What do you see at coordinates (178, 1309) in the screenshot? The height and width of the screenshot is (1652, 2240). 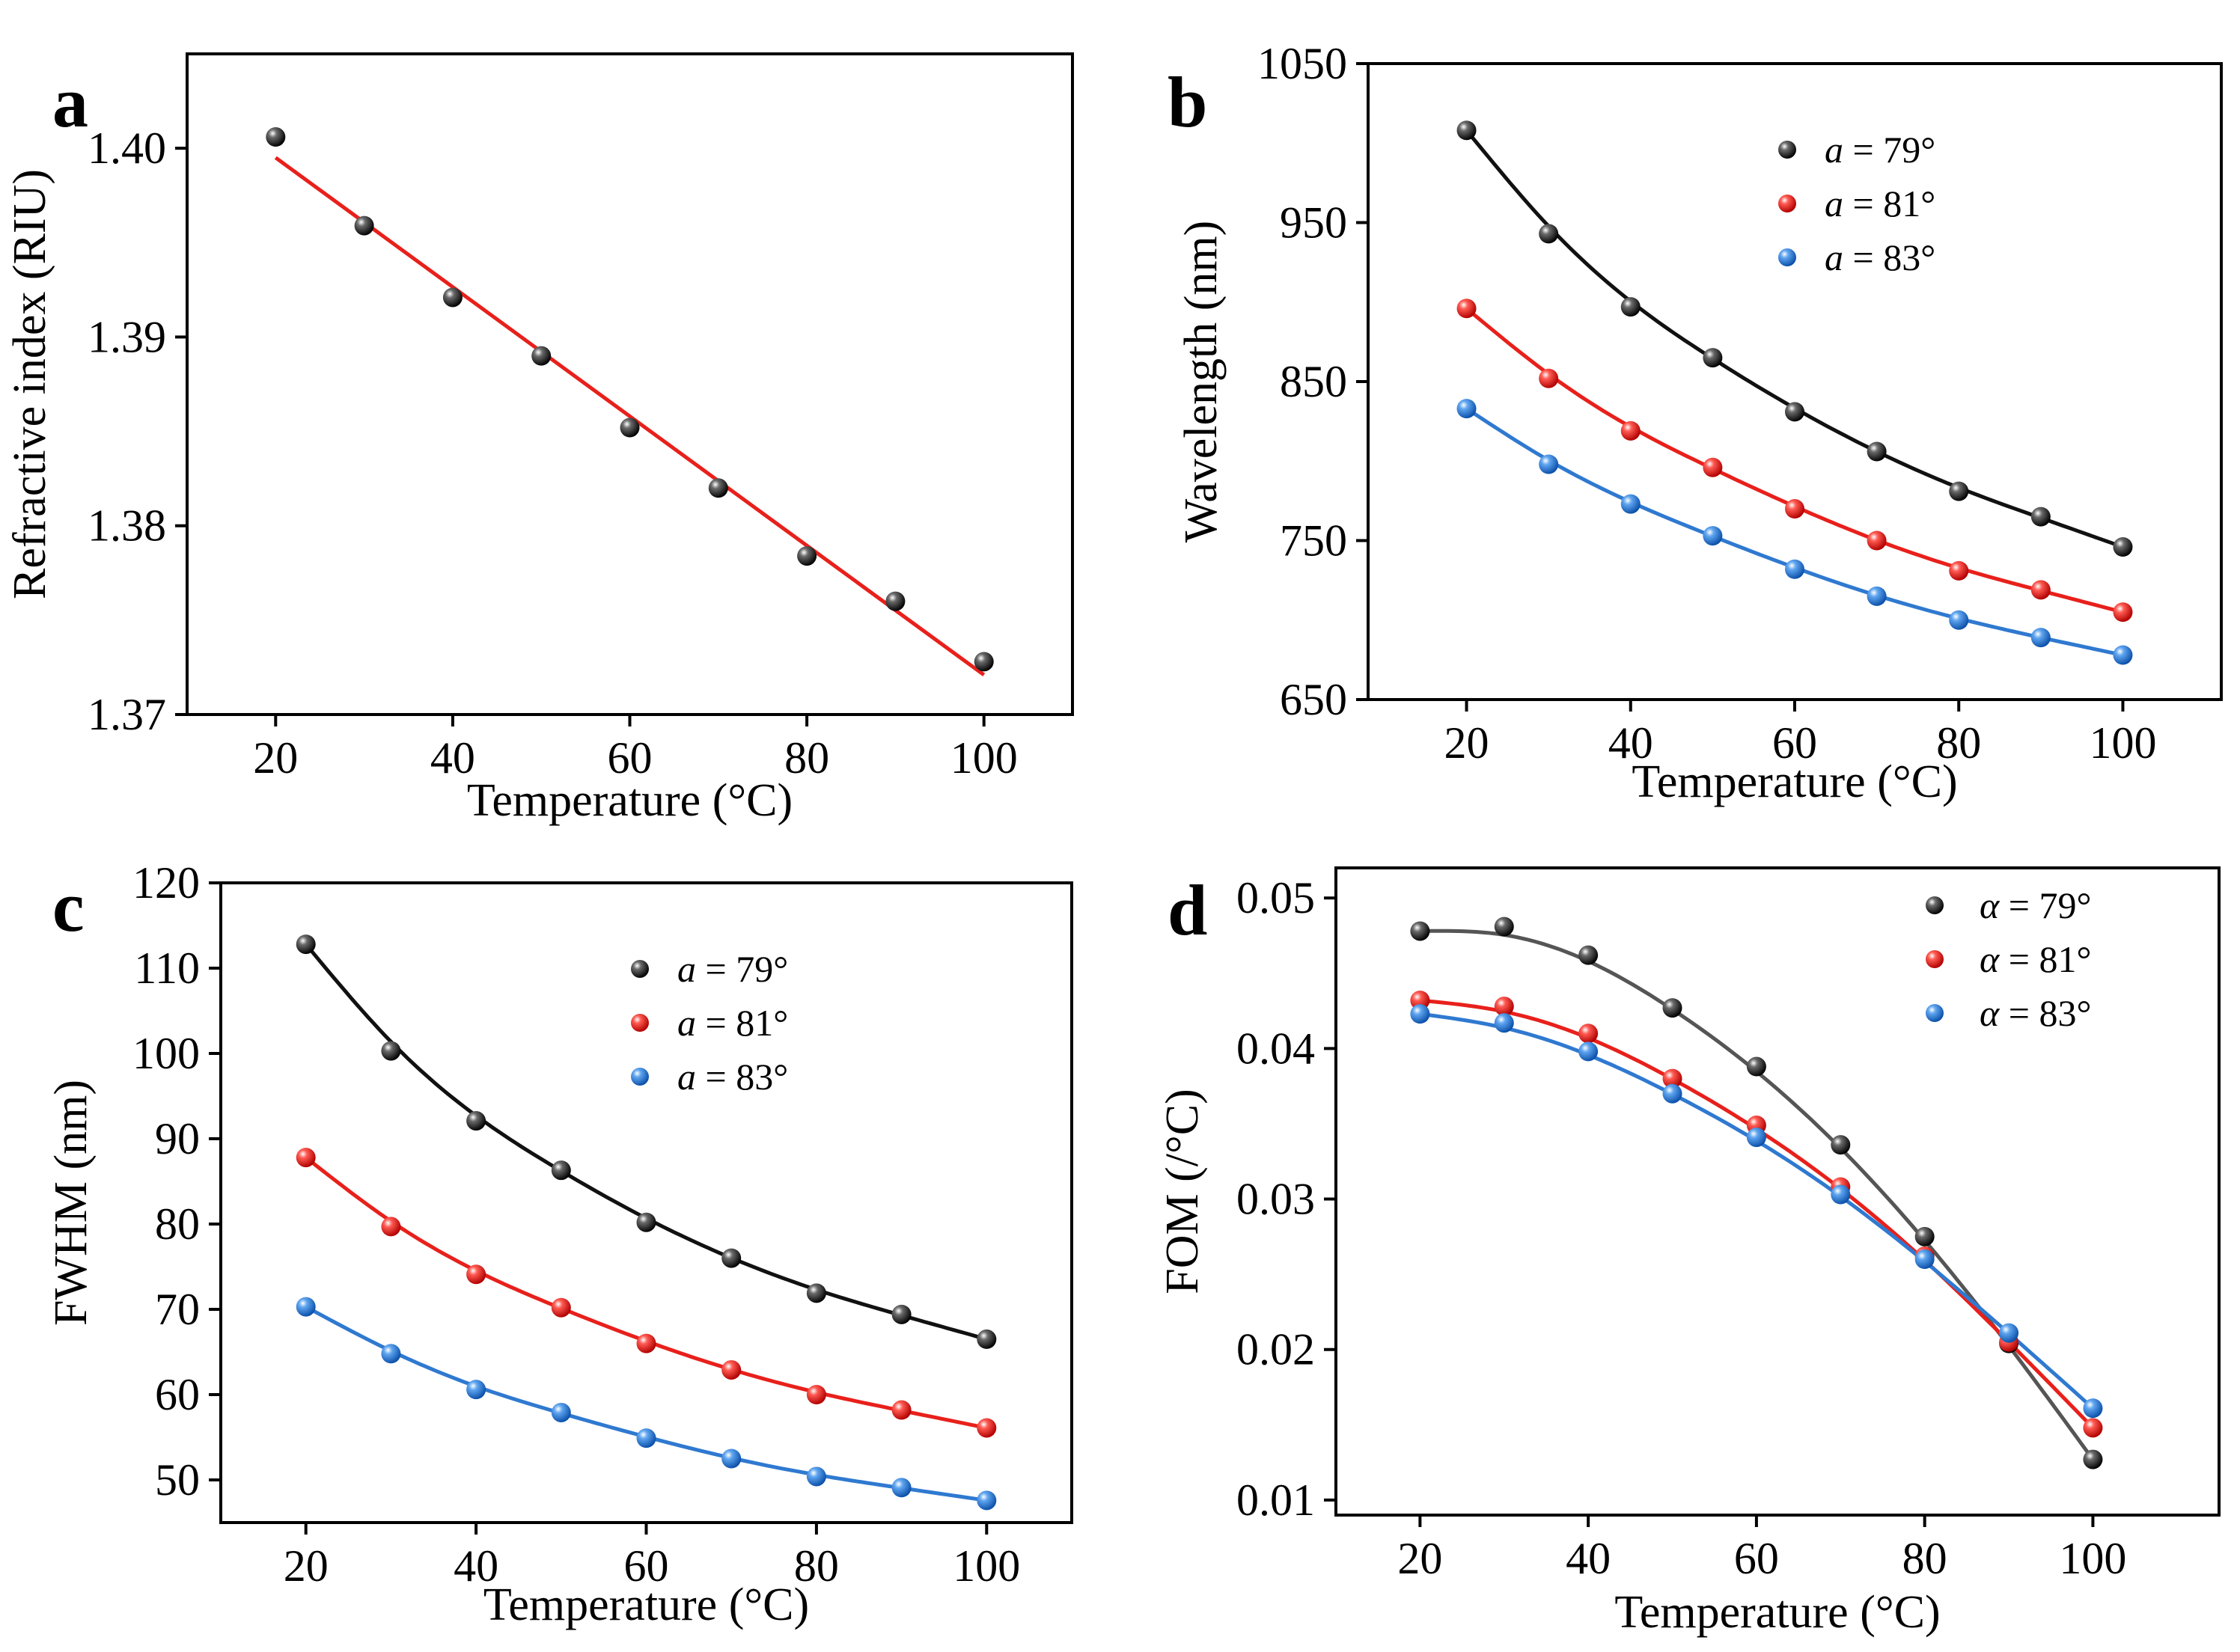 I see `y-tick-label-c-2: 70` at bounding box center [178, 1309].